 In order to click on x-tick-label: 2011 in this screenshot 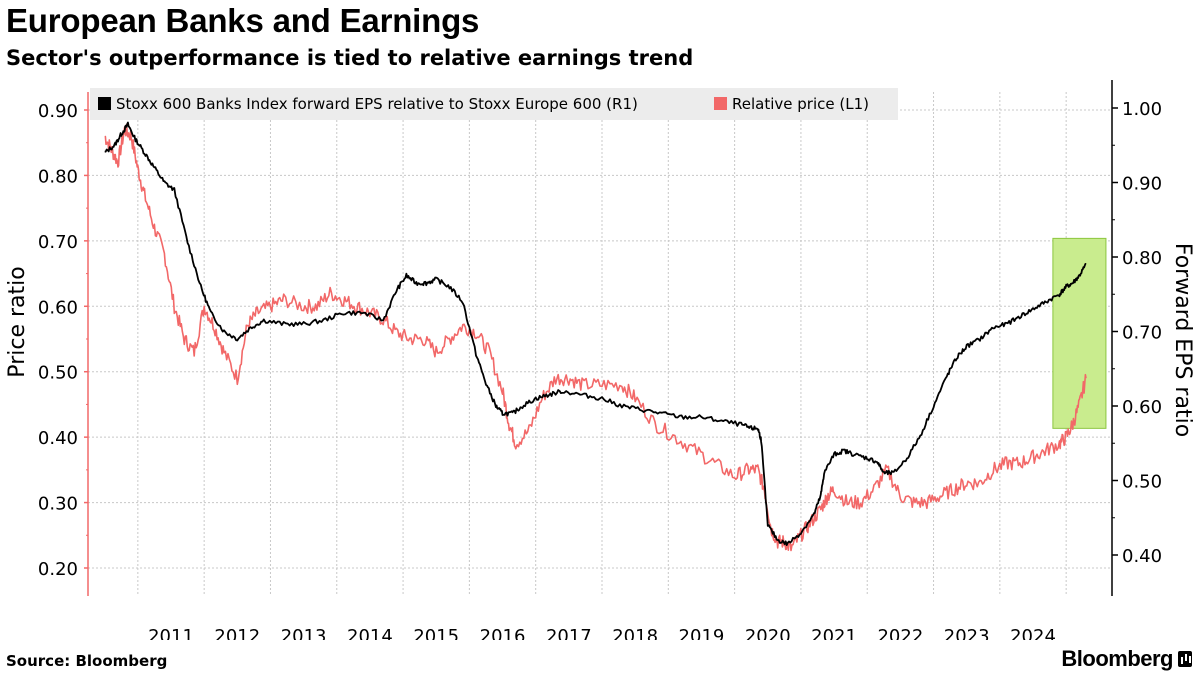, I will do `click(171, 633)`.